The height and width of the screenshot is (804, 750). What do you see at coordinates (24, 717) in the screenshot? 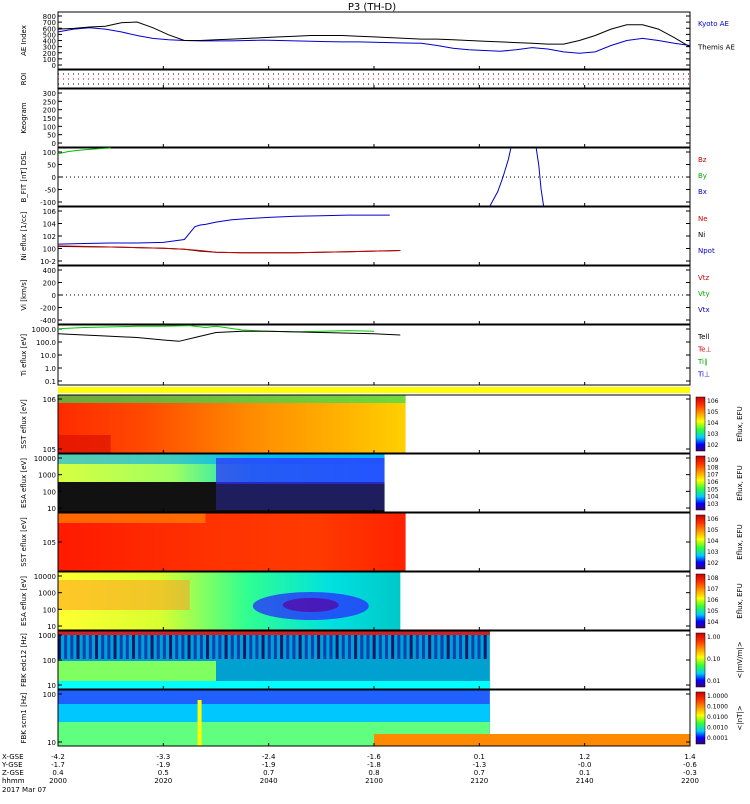
I see `y-axis-label: FBK scm1 [Hz]` at bounding box center [24, 717].